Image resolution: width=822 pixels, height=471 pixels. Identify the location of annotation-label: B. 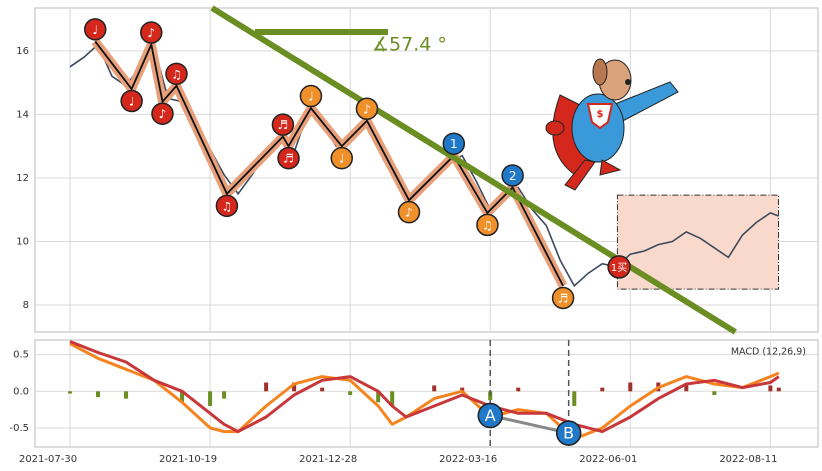
(568, 433).